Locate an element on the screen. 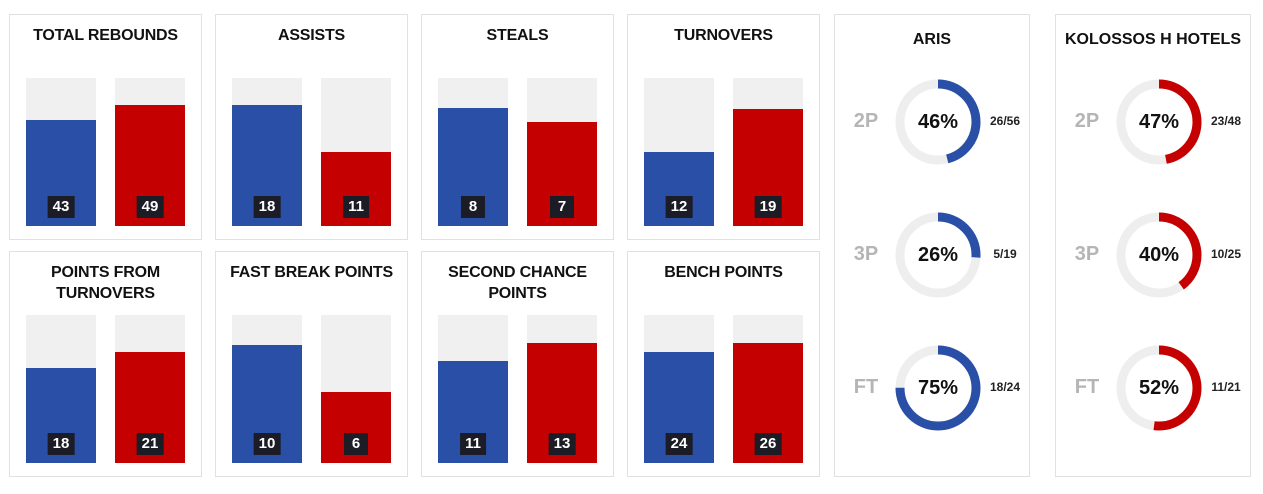 The image size is (1263, 494). bar-track: 6 is located at coordinates (356, 389).